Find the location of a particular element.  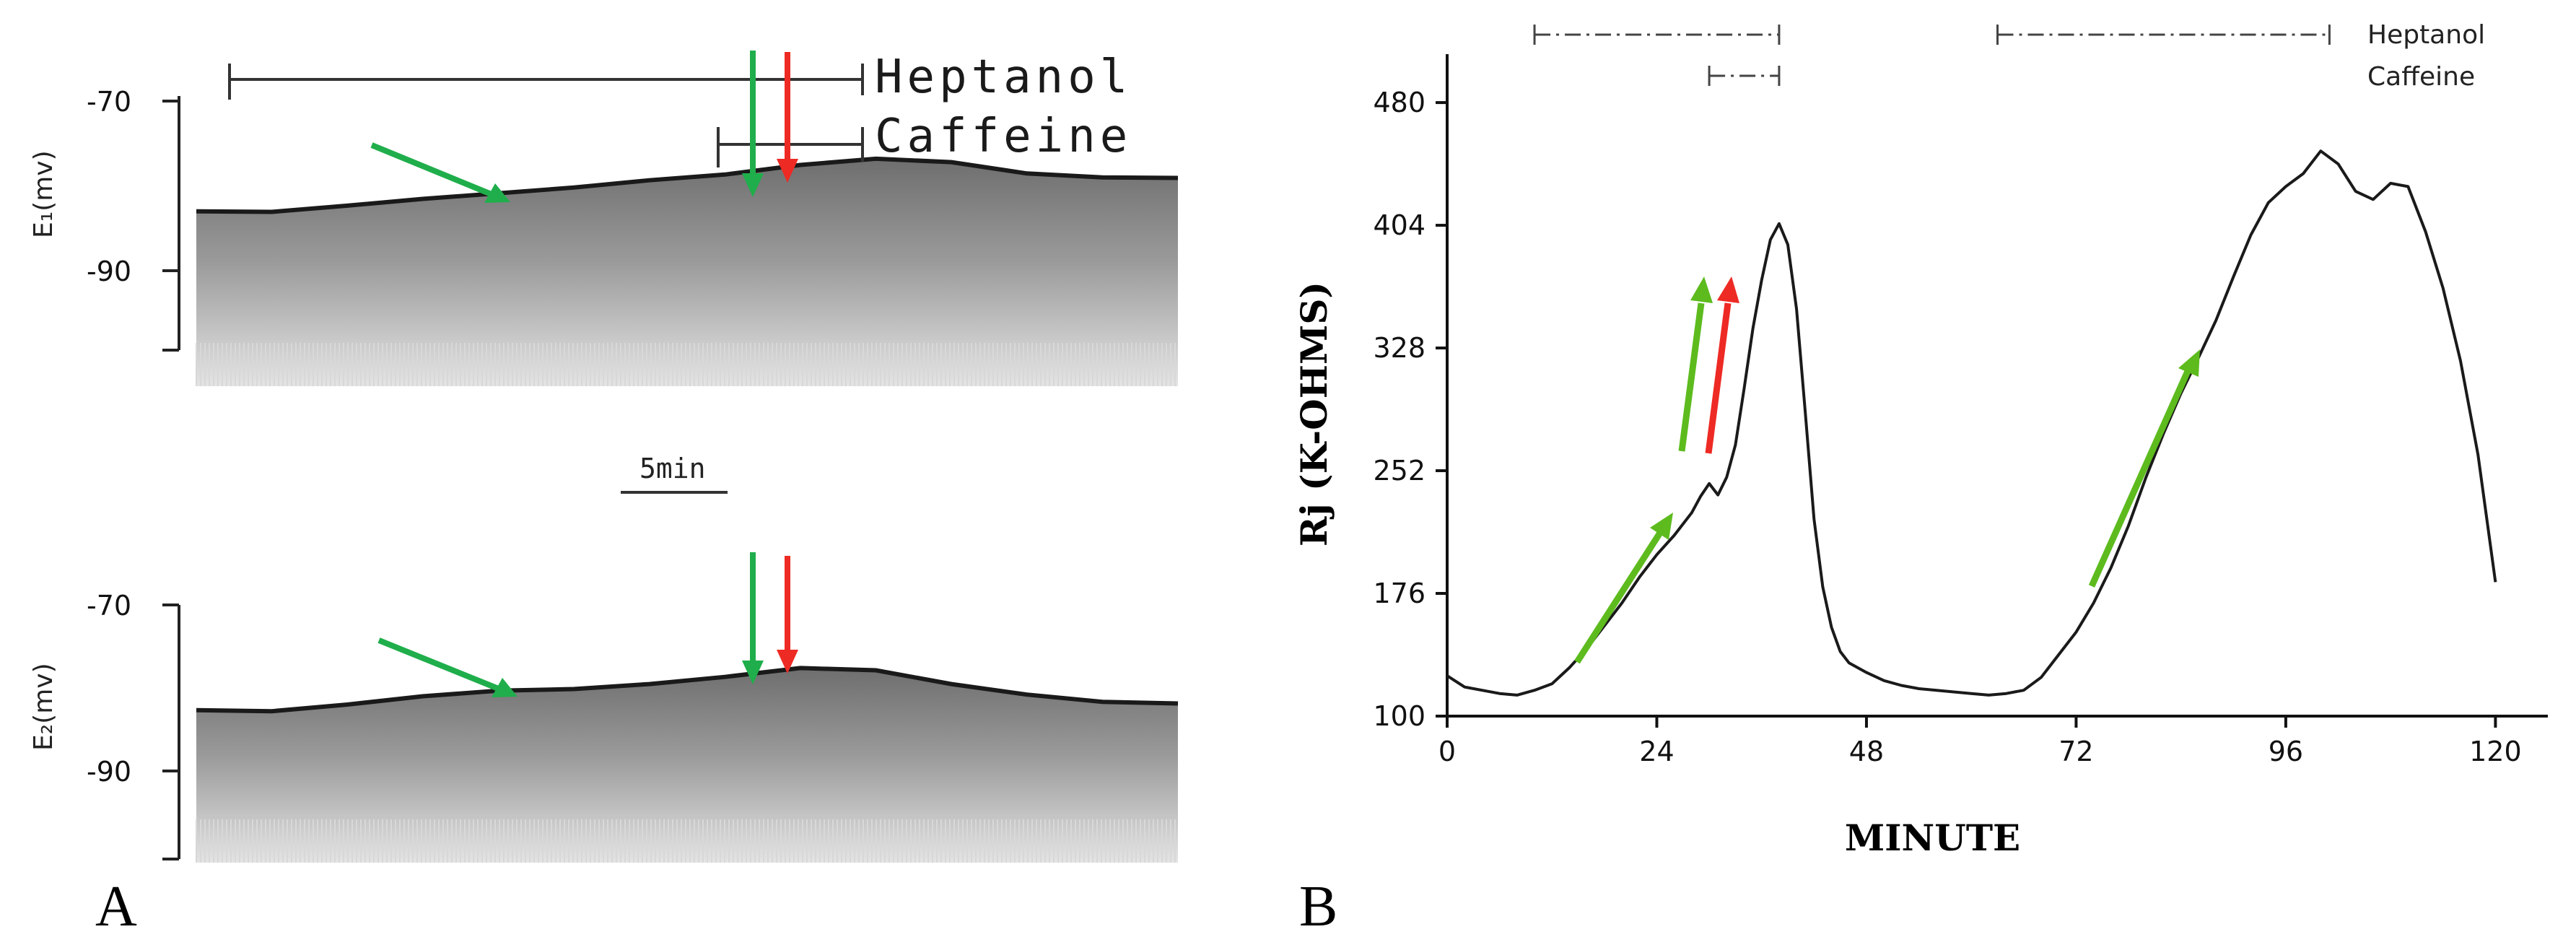

panel-a-letter: A is located at coordinates (116, 906).